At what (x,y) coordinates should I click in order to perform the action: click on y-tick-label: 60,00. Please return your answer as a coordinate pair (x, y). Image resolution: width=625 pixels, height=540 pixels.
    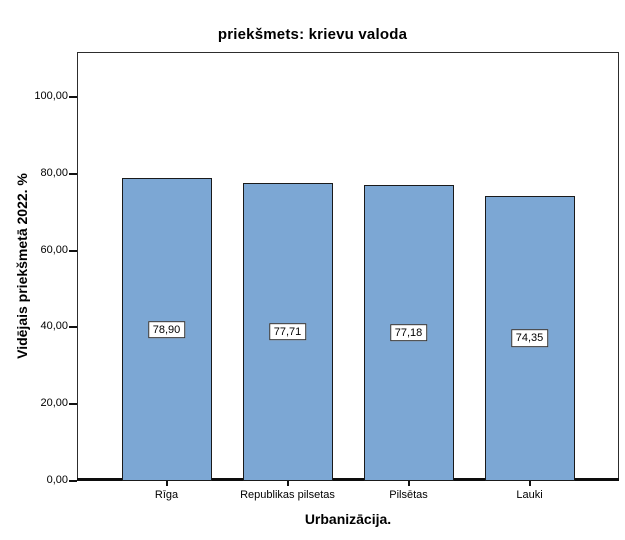
    Looking at the image, I should click on (54, 249).